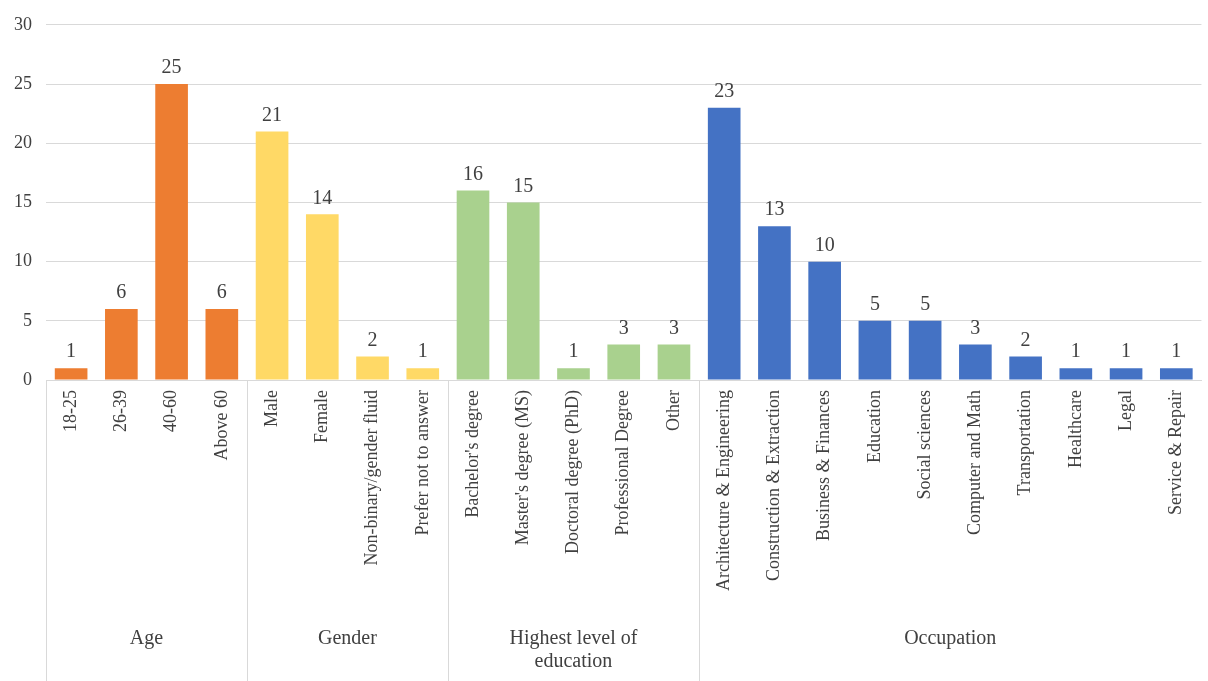 Image resolution: width=1208 pixels, height=681 pixels. I want to click on x-tick-label: Other, so click(672, 411).